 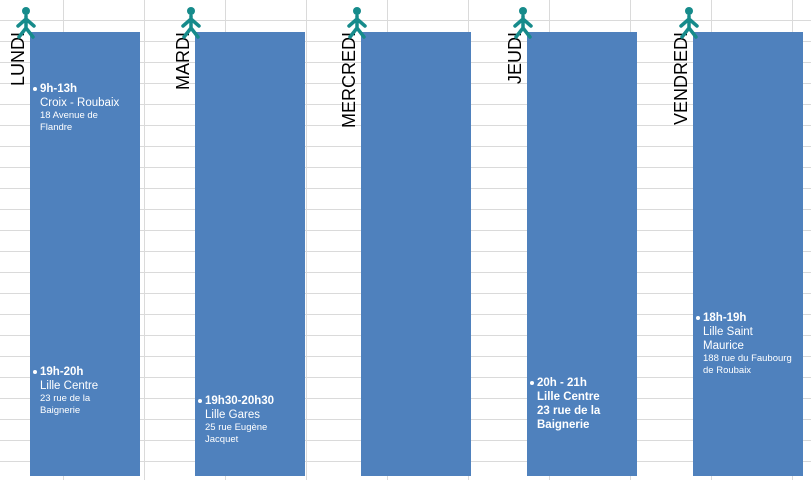 I want to click on session-place: Lille Gares, so click(x=232, y=415).